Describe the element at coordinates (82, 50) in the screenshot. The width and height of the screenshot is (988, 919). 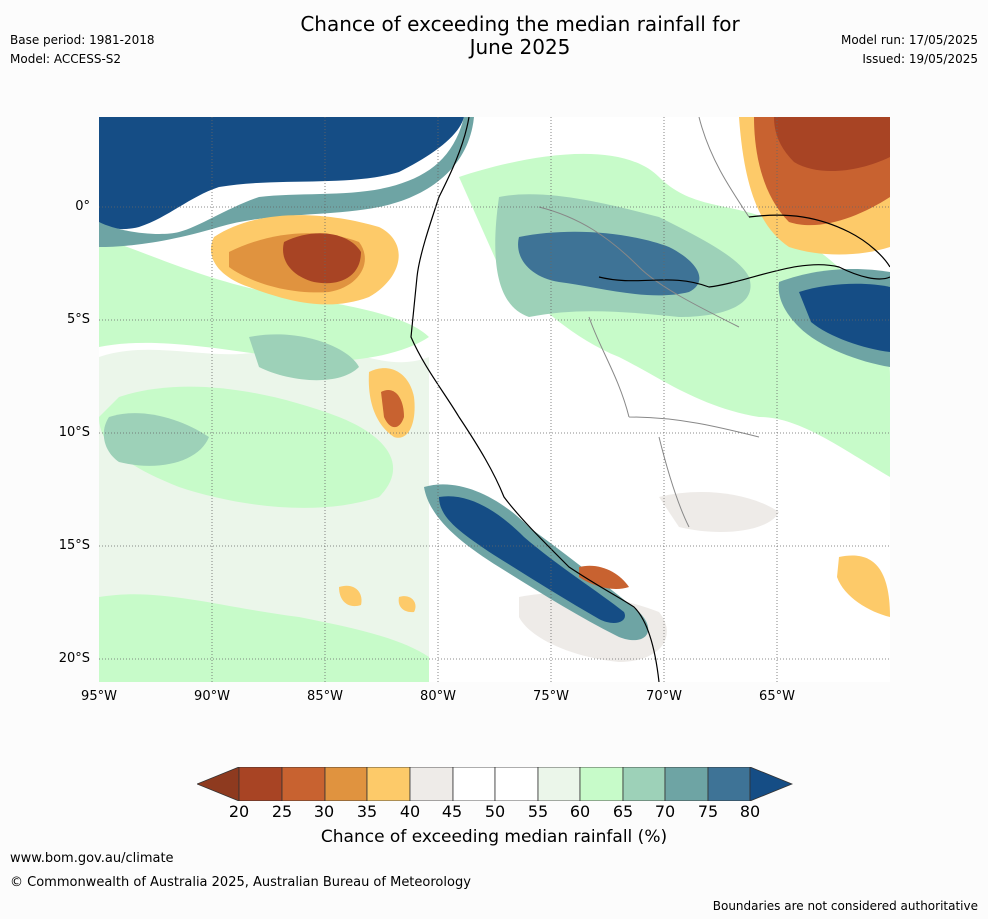
I see `model-info: Base period: 1981-2018 Model: ACCESS-S2` at that location.